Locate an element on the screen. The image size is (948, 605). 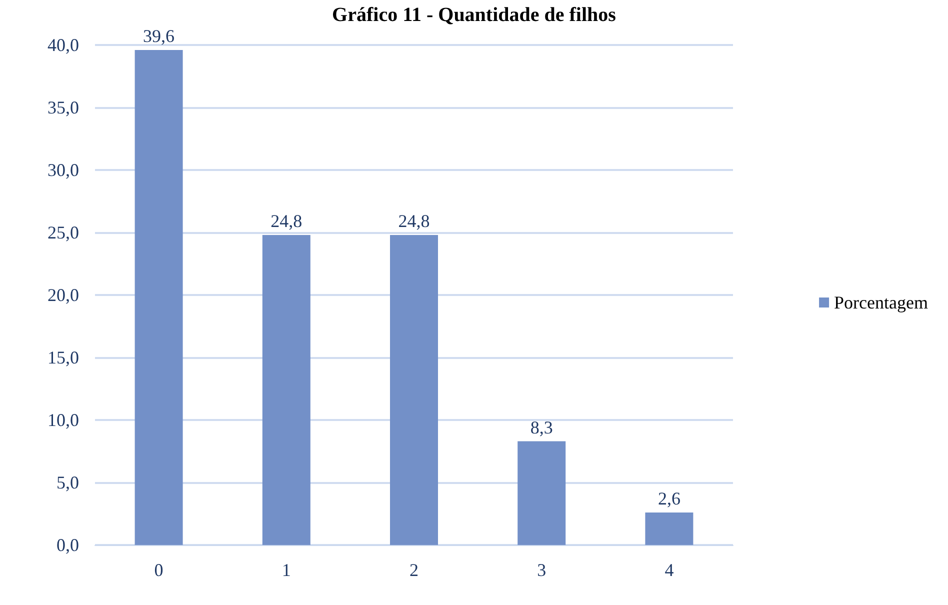
y-tick-label: 5,0 is located at coordinates (67, 482).